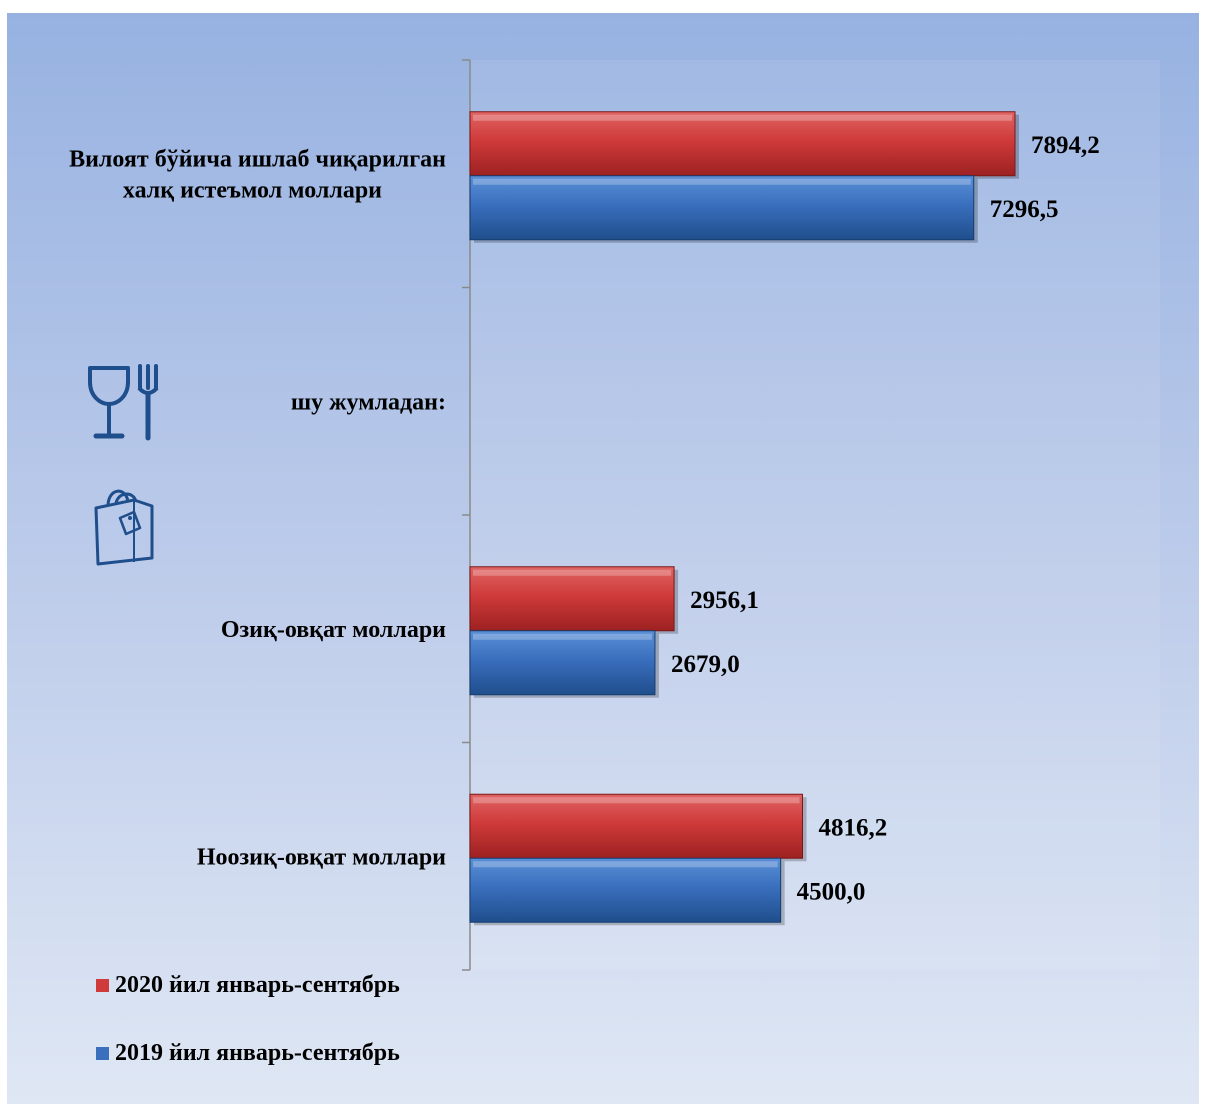  Describe the element at coordinates (705, 664) in the screenshot. I see `data-label: 2679,0` at that location.